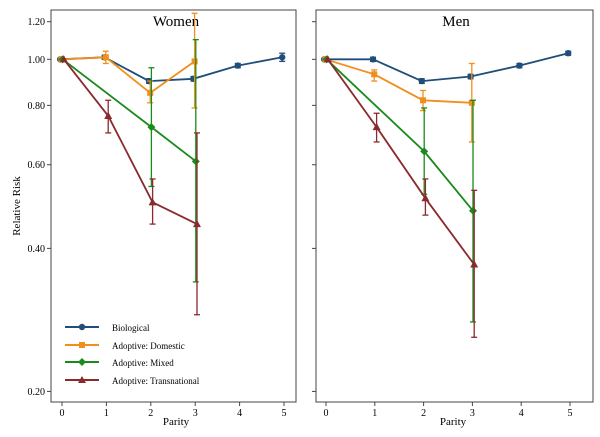 Image resolution: width=600 pixels, height=437 pixels. Describe the element at coordinates (37, 165) in the screenshot. I see `y-tick-label: 0.60` at that location.